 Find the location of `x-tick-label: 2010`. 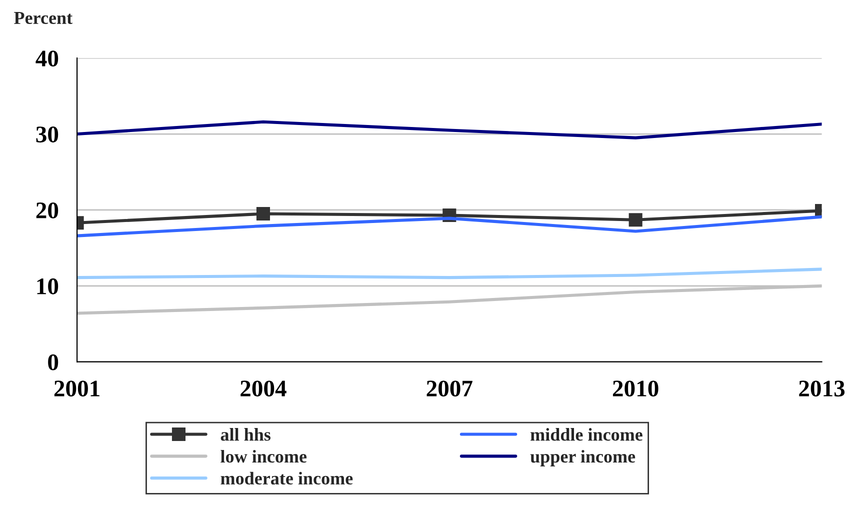

x-tick-label: 2010 is located at coordinates (635, 388).